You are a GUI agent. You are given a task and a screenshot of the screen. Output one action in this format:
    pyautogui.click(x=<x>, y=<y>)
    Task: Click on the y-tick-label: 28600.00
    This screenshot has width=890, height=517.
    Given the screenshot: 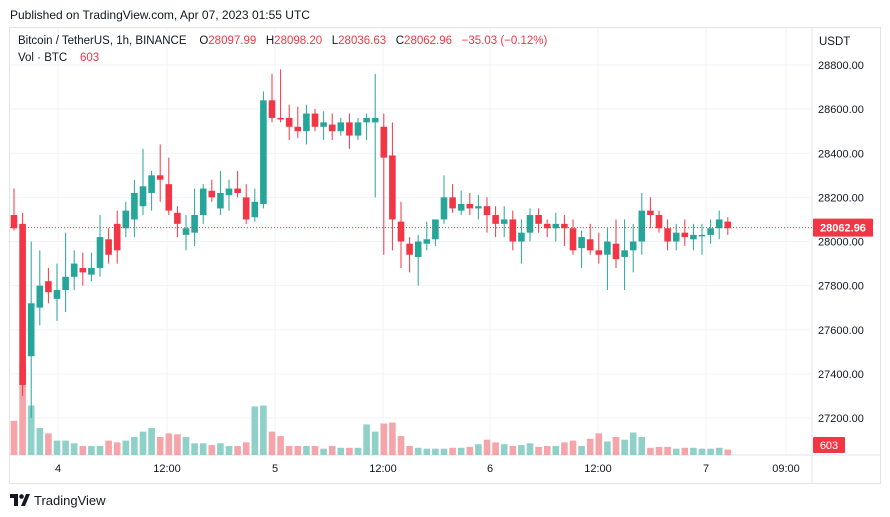 What is the action you would take?
    pyautogui.click(x=841, y=110)
    